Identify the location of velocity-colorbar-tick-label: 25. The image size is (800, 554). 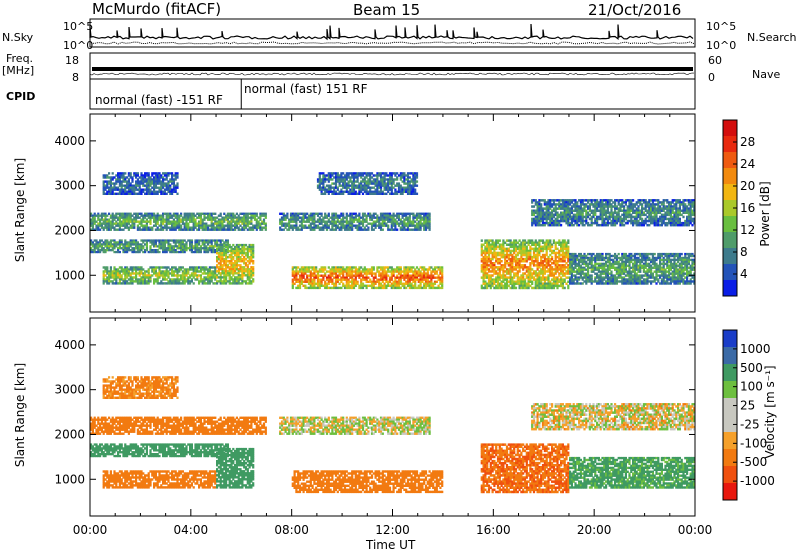
(747, 406).